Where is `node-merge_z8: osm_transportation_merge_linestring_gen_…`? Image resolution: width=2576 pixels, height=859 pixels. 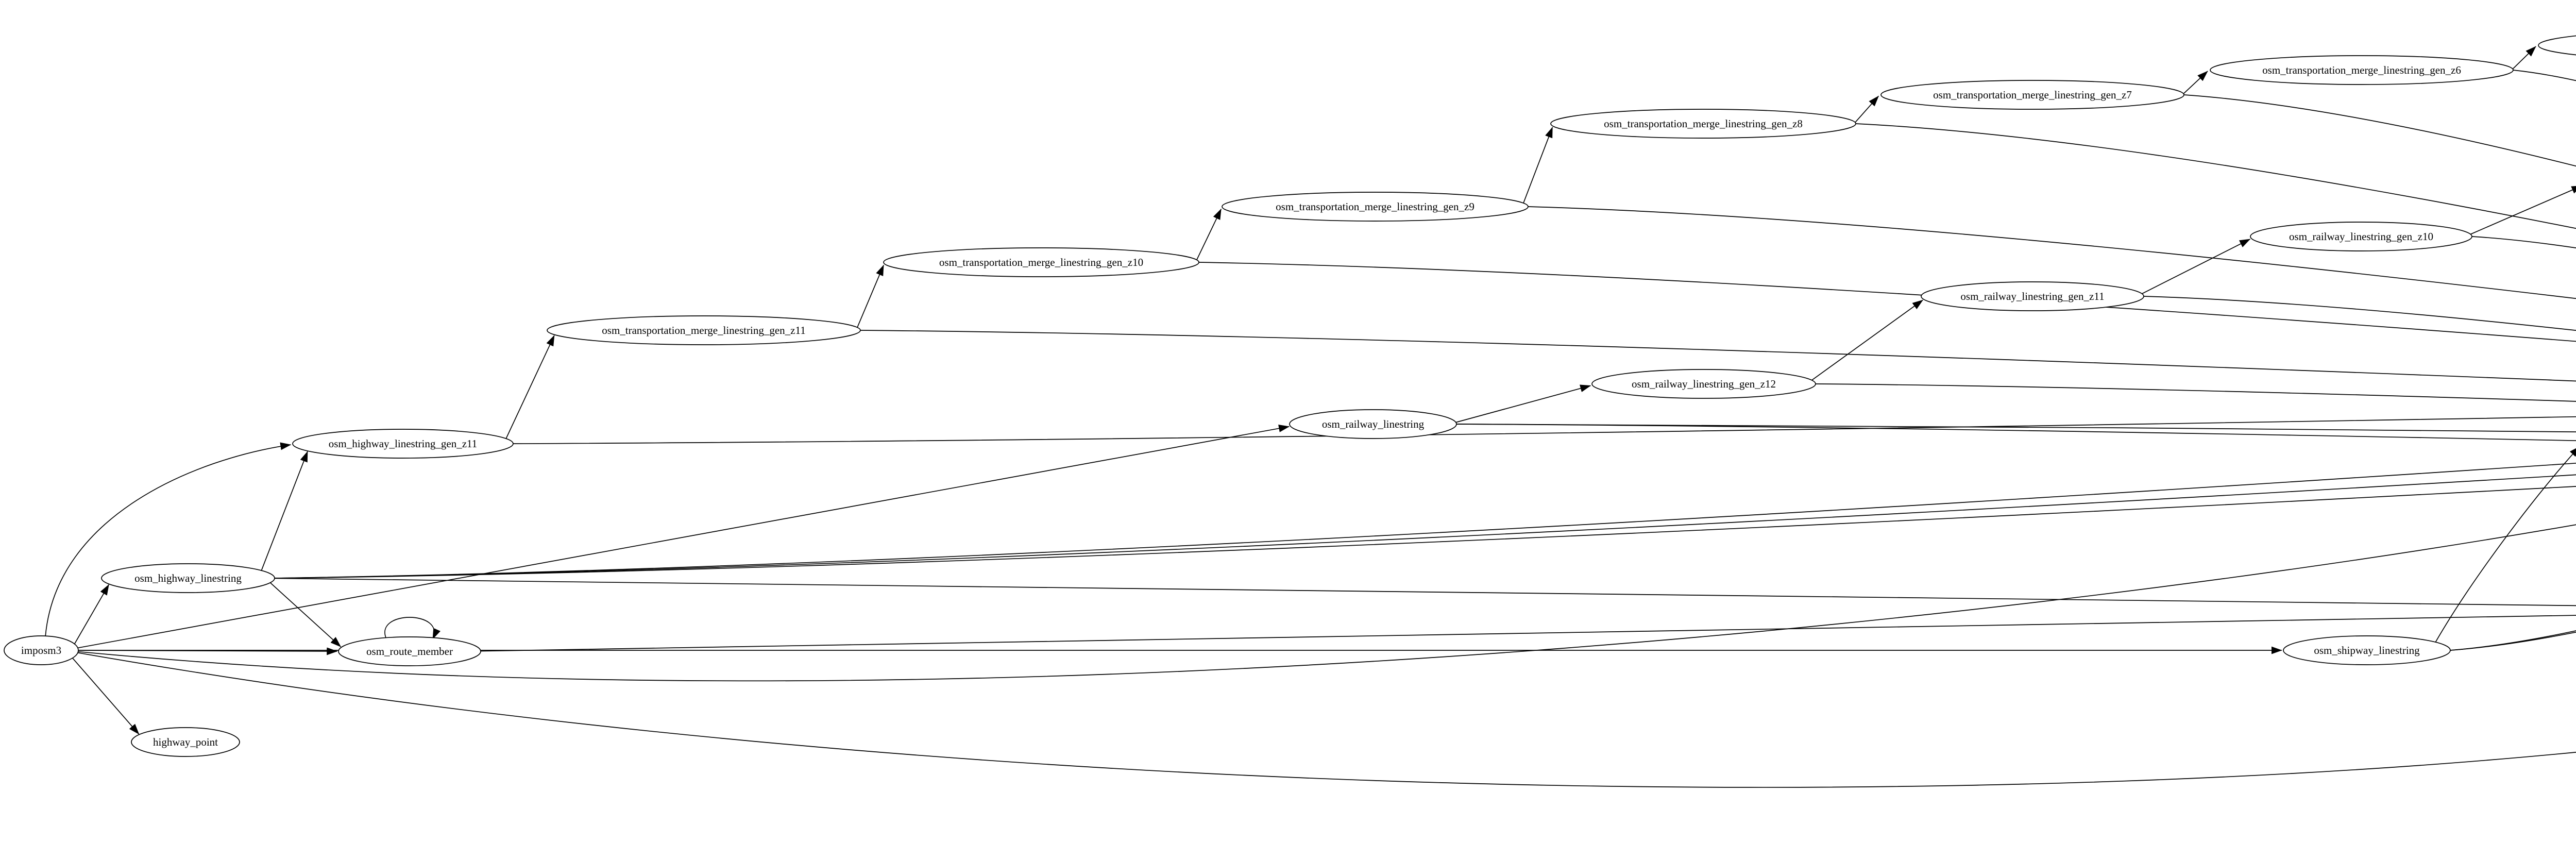
node-merge_z8: osm_transportation_merge_linestring_gen_… is located at coordinates (1703, 124).